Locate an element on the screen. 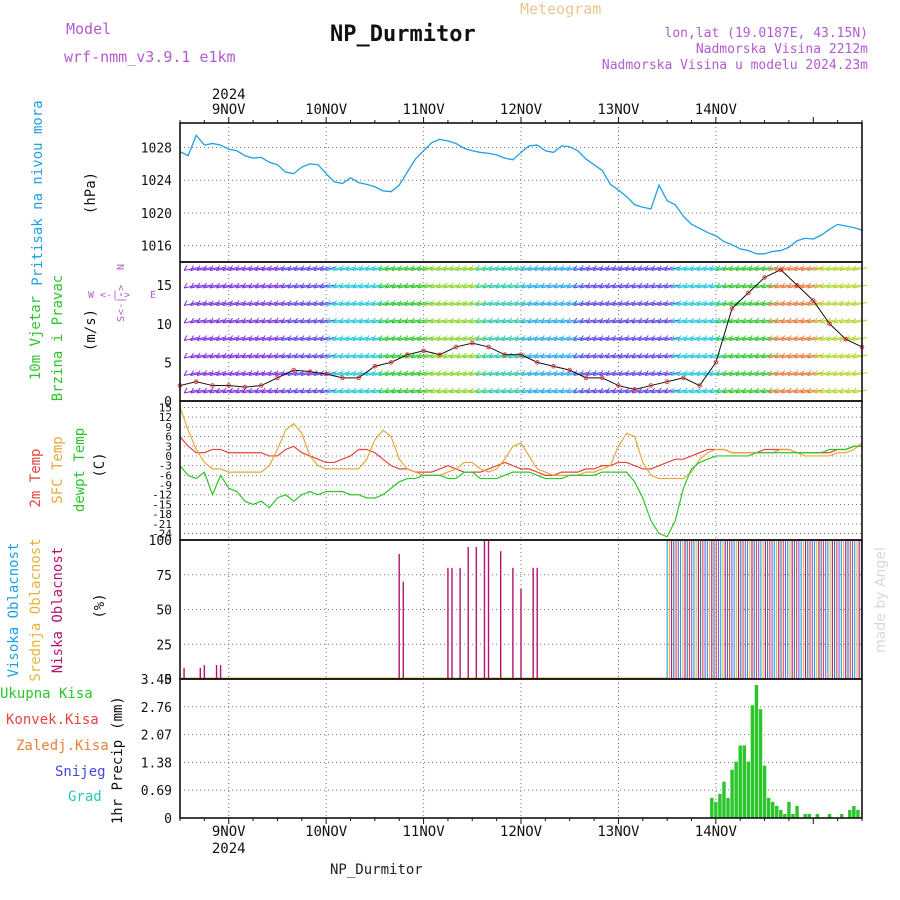  temp-tick-label: -12 is located at coordinates (162, 495).